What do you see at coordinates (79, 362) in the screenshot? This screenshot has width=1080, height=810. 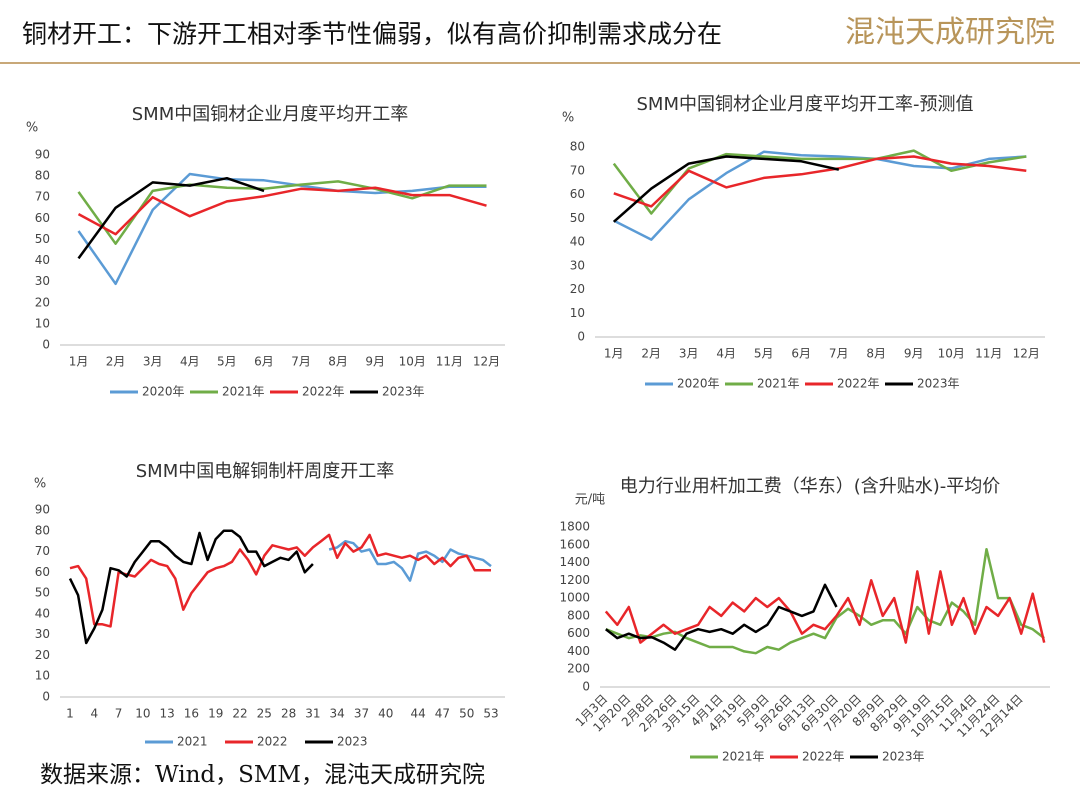 I see `x-tick-label: 1月` at bounding box center [79, 362].